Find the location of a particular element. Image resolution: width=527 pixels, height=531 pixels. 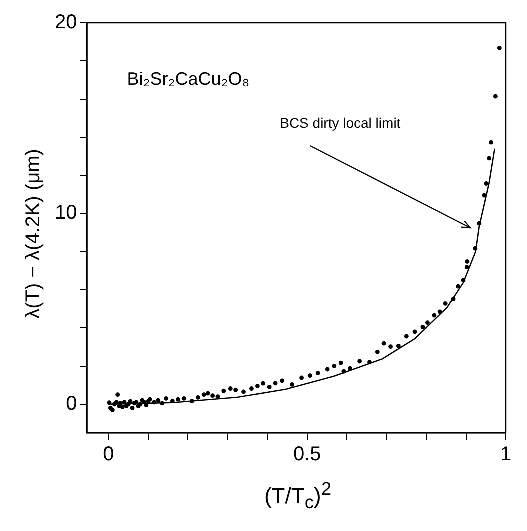

x-tick-label: 0 is located at coordinates (108, 455).